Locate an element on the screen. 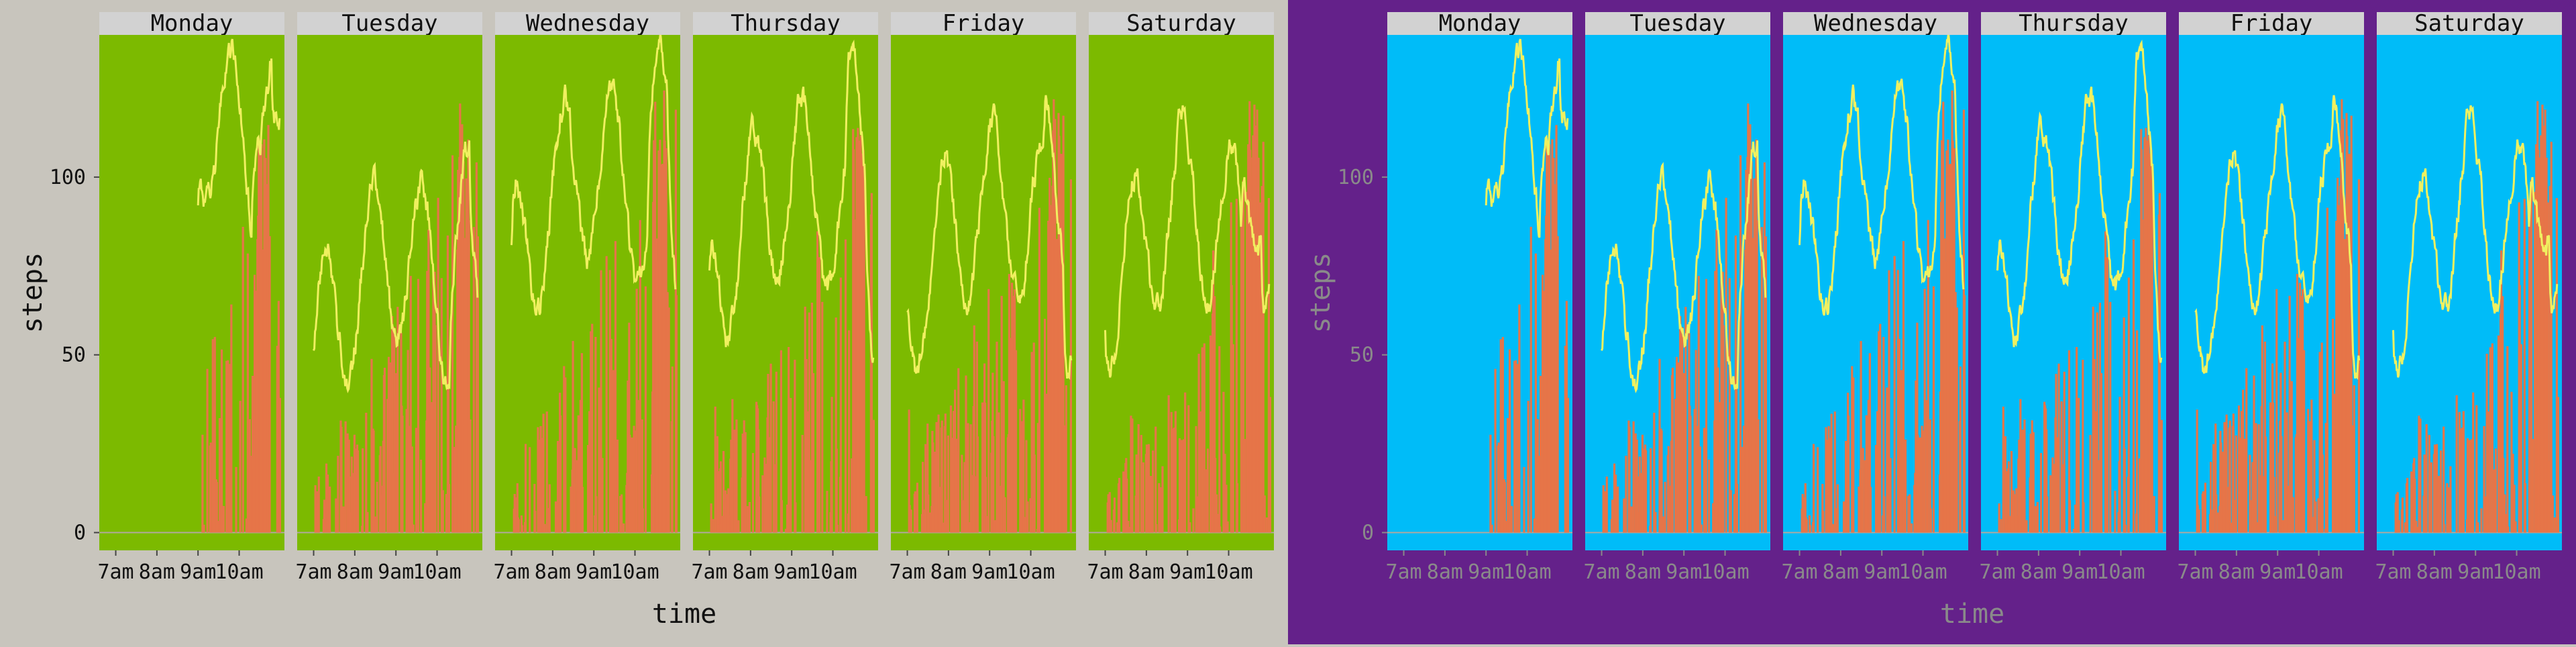 This screenshot has width=2576, height=647. y-tick-label: 50 is located at coordinates (1362, 355).